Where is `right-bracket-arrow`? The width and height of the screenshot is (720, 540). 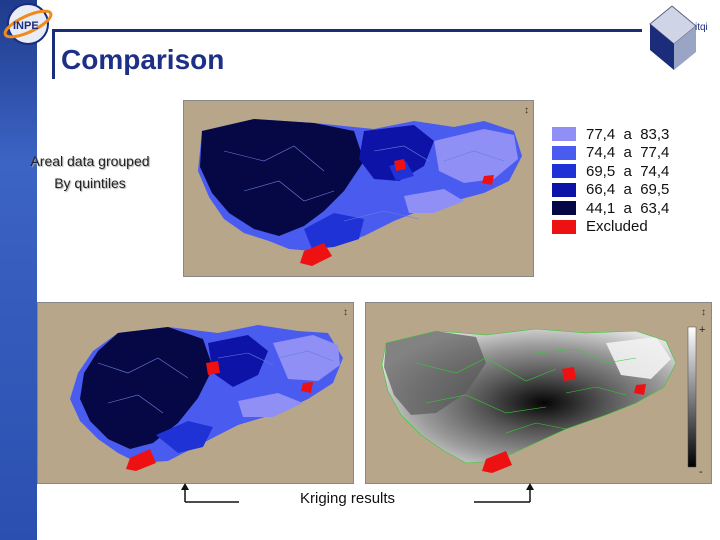
right-bracket-arrow is located at coordinates (504, 493).